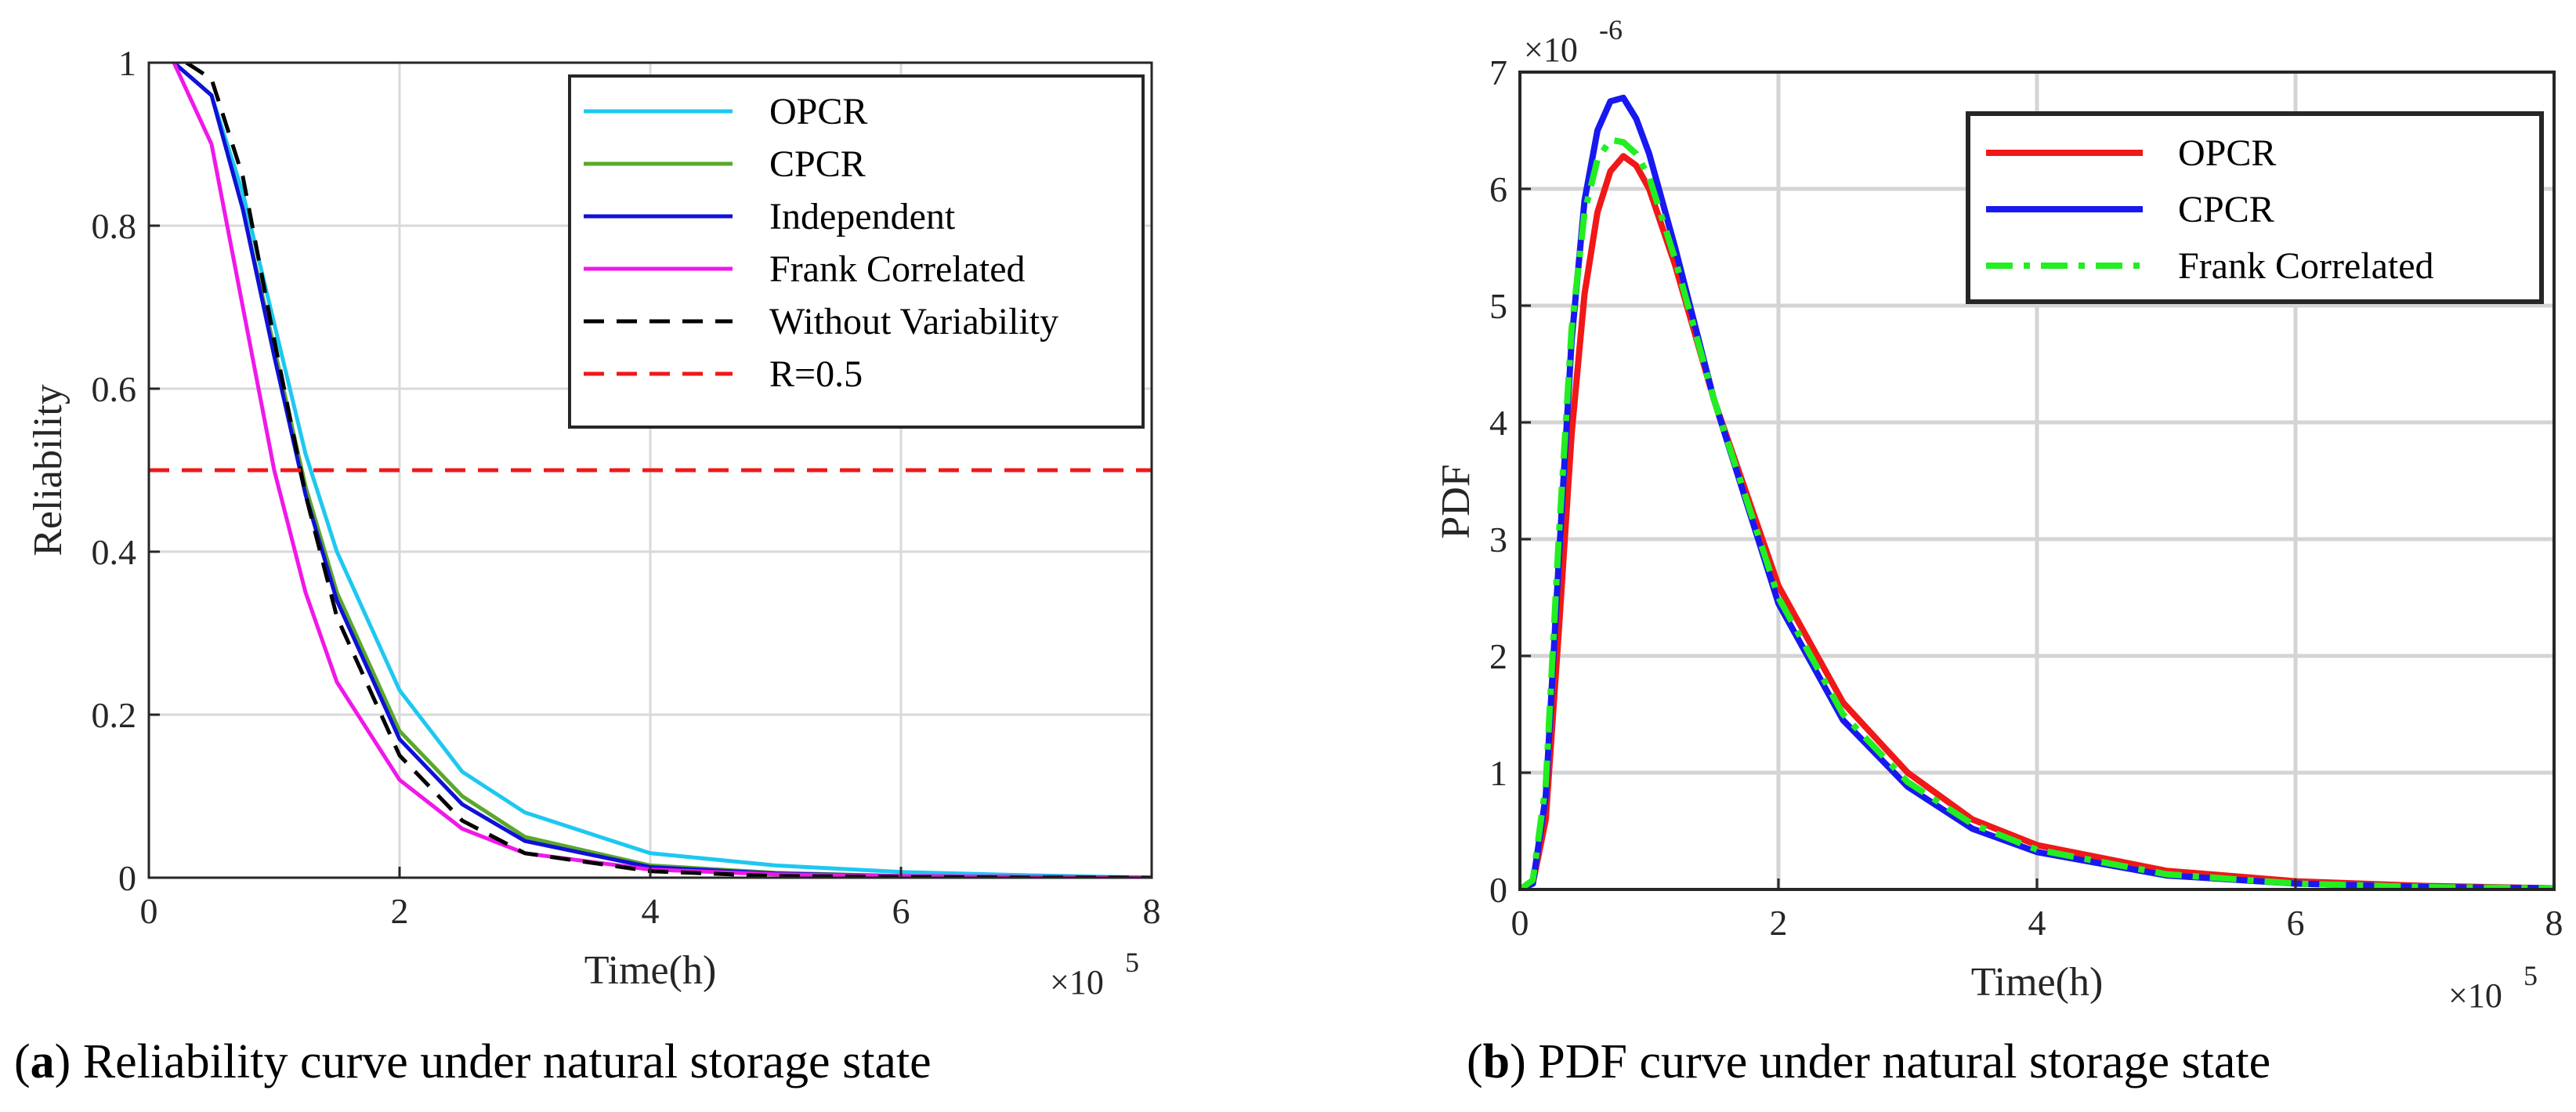 Image resolution: width=2576 pixels, height=1112 pixels. I want to click on legend-label-r-0-5: R=0.5, so click(816, 374).